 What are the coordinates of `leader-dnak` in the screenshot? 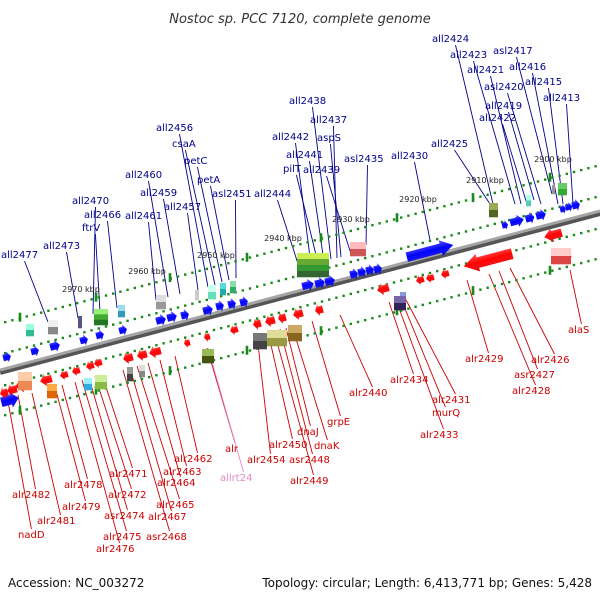 It's located at (309, 383).